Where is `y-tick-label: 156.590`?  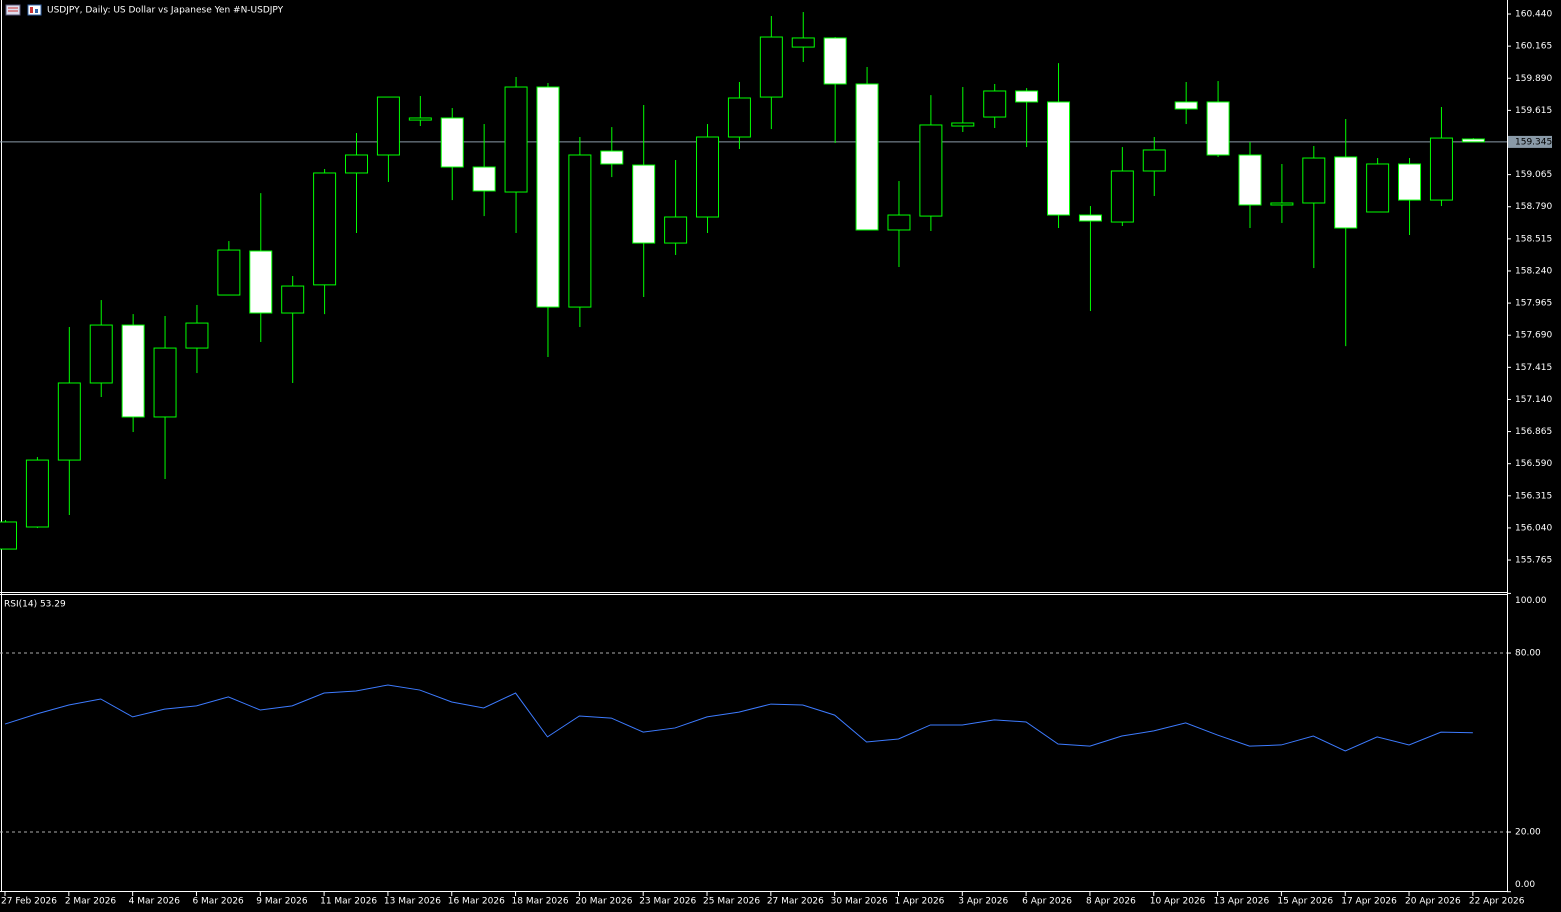
y-tick-label: 156.590 is located at coordinates (1533, 464).